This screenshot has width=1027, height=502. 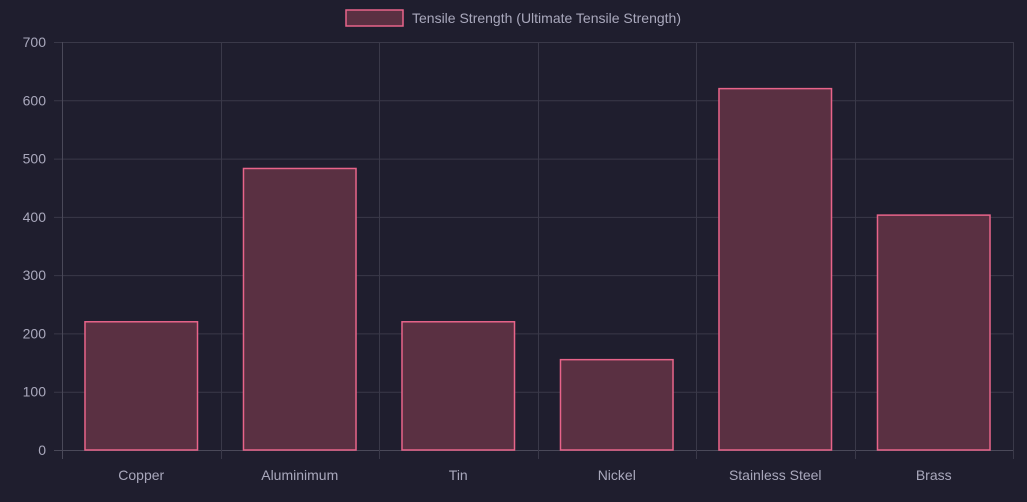 I want to click on y-tick-label: 0, so click(x=42, y=450).